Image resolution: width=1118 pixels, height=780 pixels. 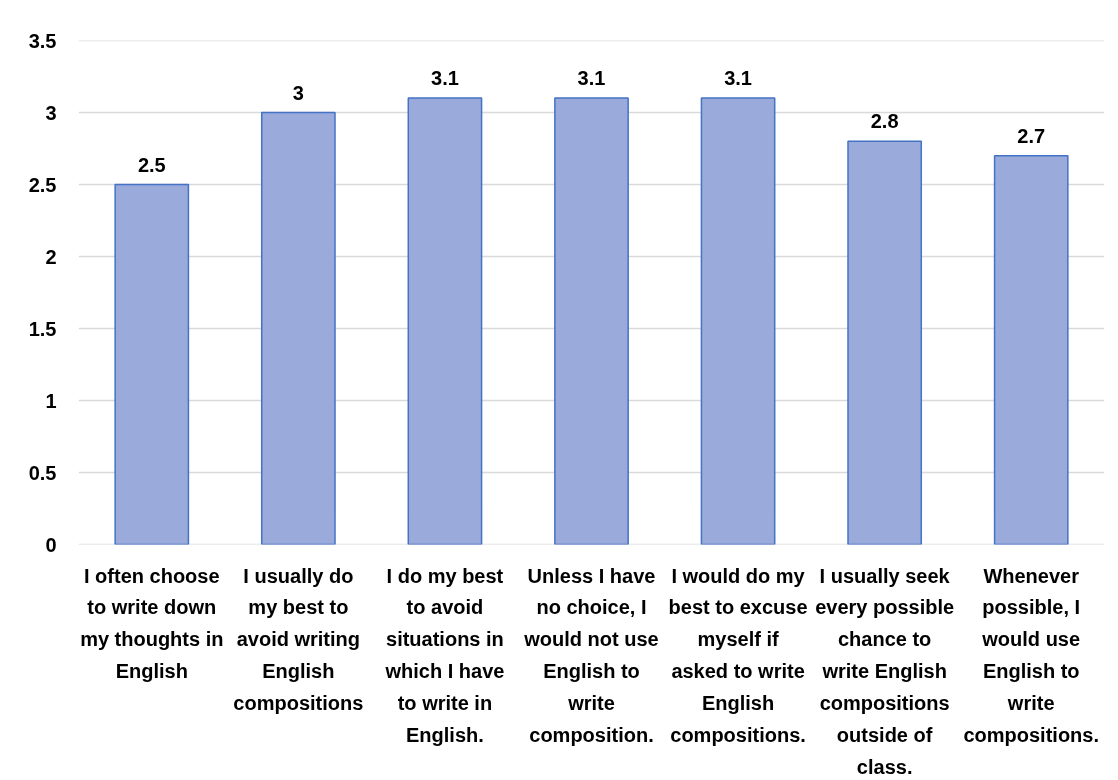 What do you see at coordinates (51, 256) in the screenshot?
I see `y-tick-label: 2` at bounding box center [51, 256].